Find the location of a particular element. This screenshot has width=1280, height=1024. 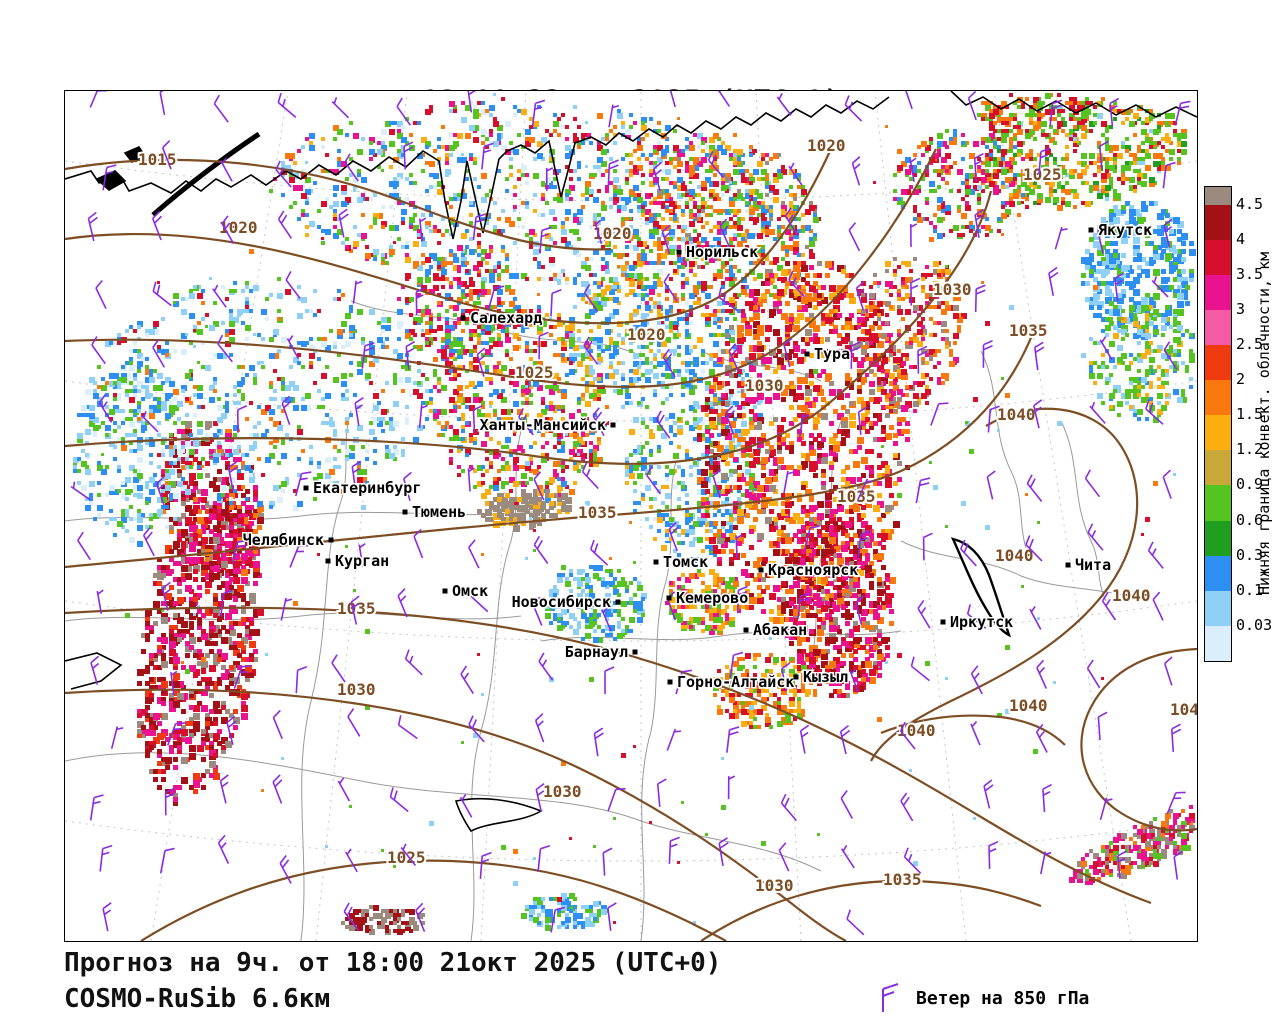

city-label: Курган is located at coordinates (362, 561).